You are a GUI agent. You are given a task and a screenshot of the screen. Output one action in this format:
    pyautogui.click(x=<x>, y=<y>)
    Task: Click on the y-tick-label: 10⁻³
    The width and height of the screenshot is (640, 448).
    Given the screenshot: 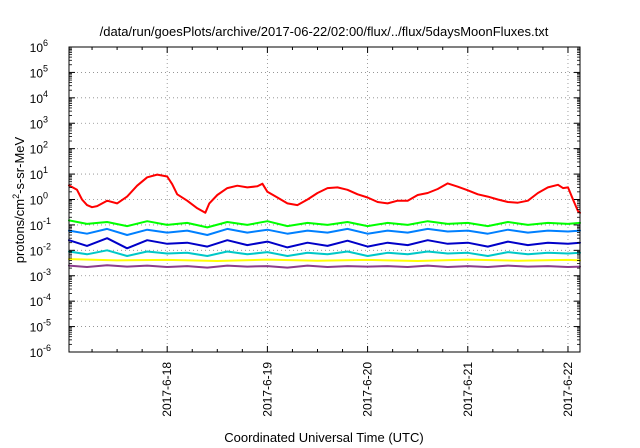 What is the action you would take?
    pyautogui.click(x=40, y=275)
    